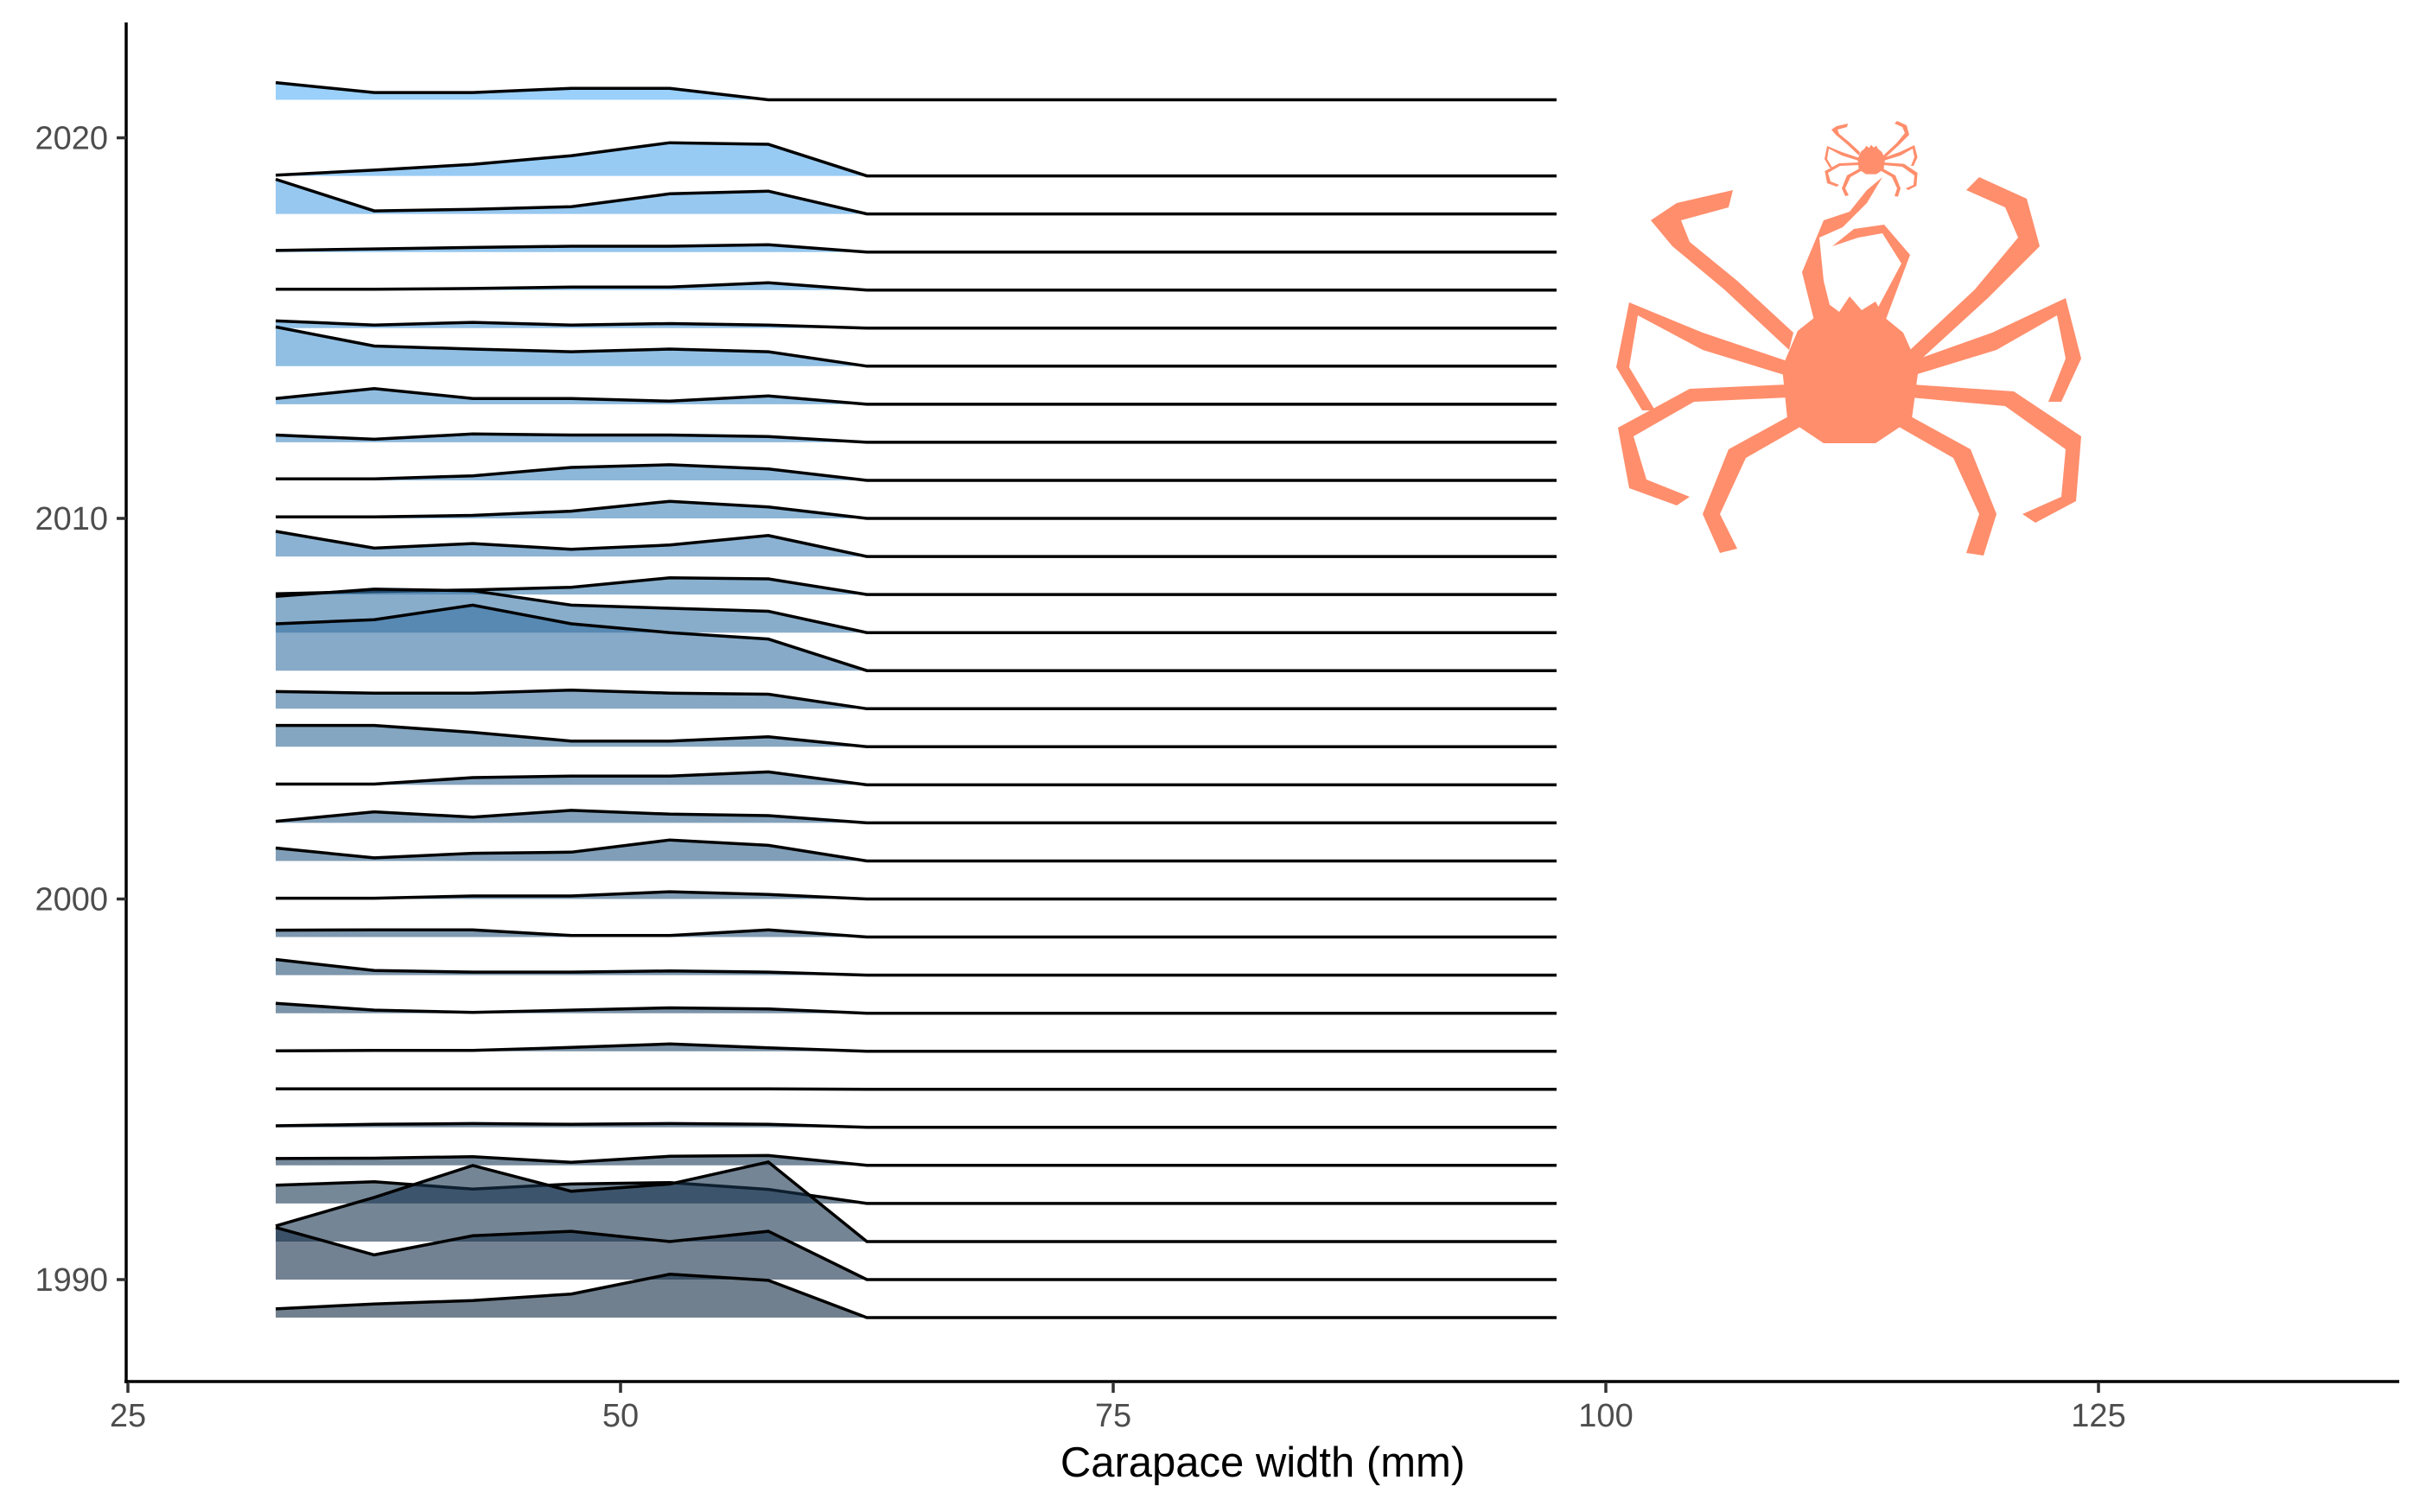 This screenshot has width=2420, height=1512. I want to click on ridge-area-2013, so click(916, 396).